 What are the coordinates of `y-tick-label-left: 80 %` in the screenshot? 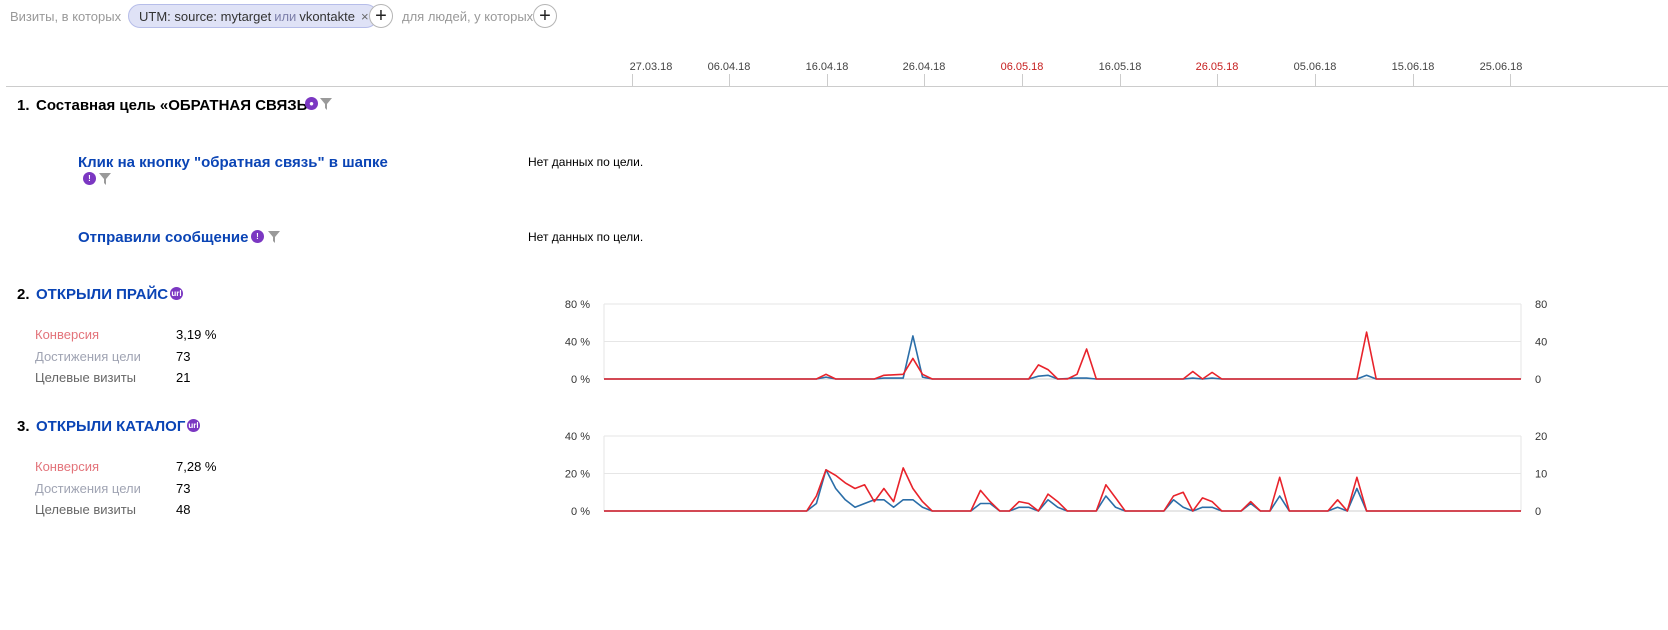 It's located at (577, 305).